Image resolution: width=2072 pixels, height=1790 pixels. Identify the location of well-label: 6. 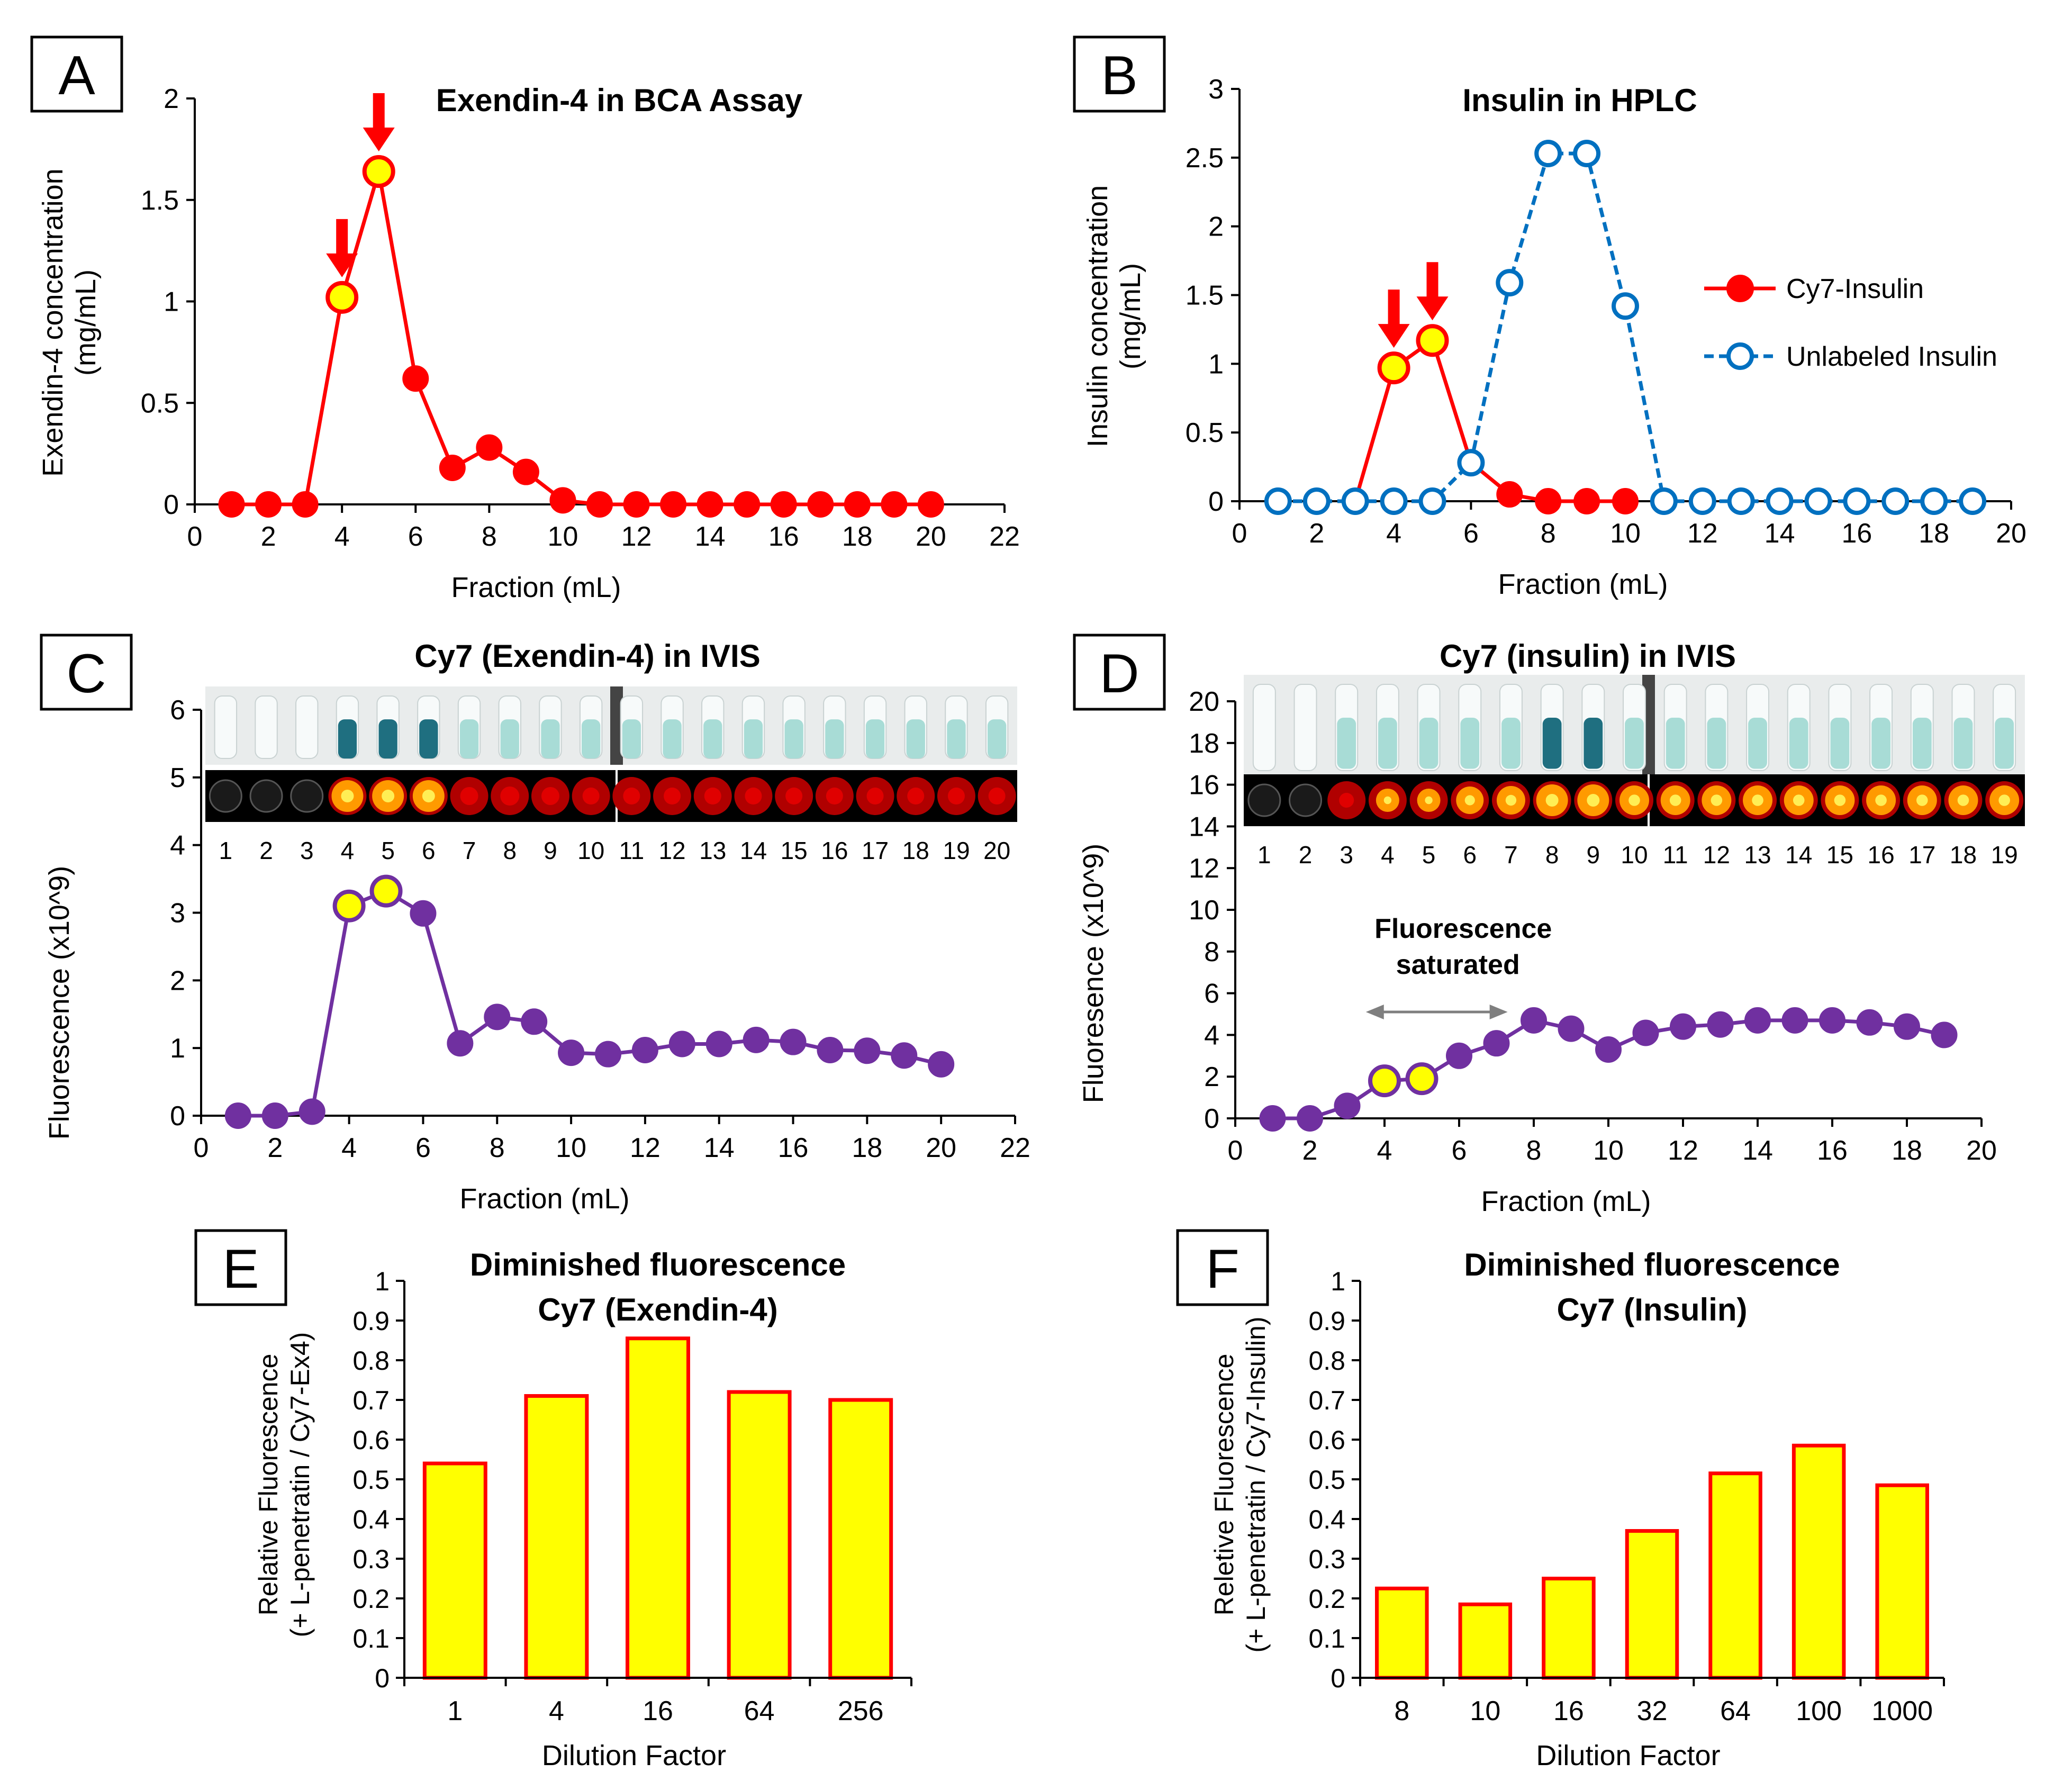
(429, 850).